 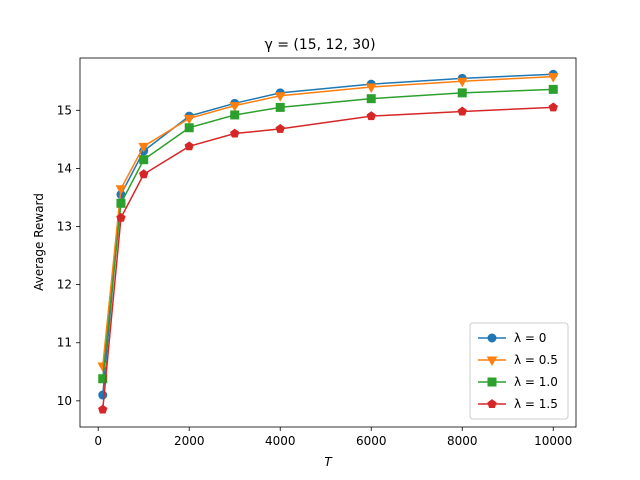 I want to click on legend-item: λ = 0.5, so click(x=518, y=360).